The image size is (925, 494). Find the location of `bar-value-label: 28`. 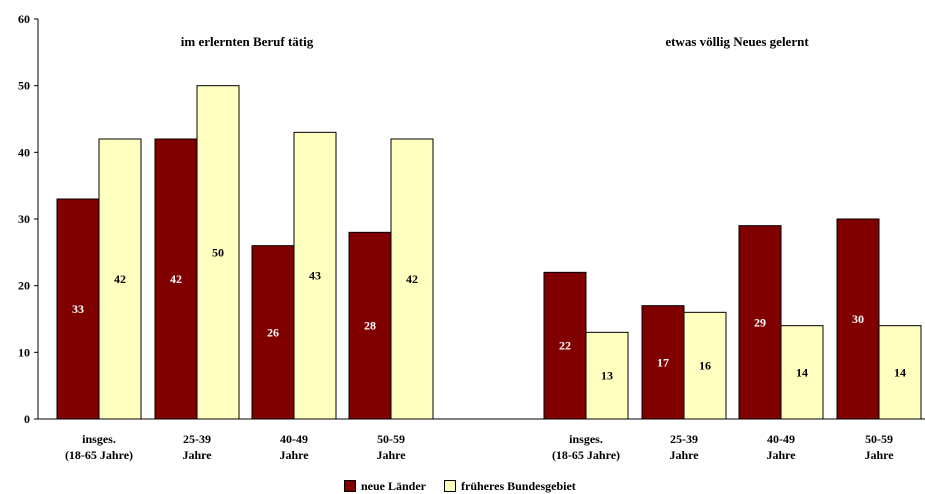

bar-value-label: 28 is located at coordinates (370, 326).